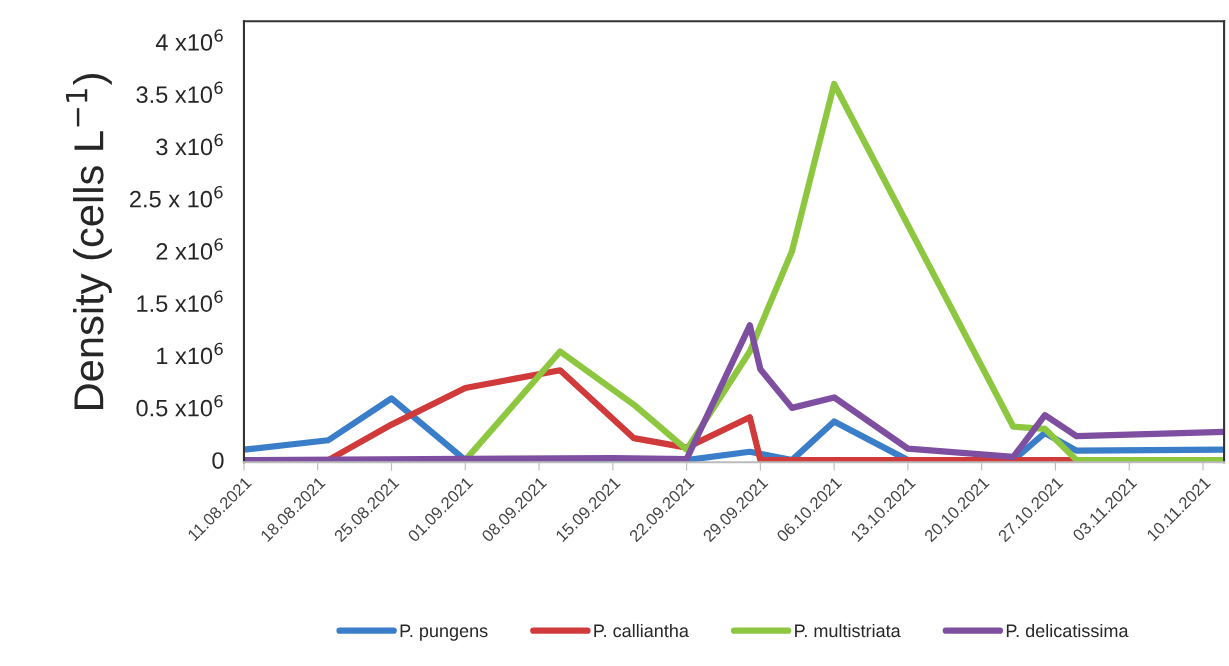 The width and height of the screenshot is (1229, 666). What do you see at coordinates (218, 460) in the screenshot?
I see `y-tick-label: 0` at bounding box center [218, 460].